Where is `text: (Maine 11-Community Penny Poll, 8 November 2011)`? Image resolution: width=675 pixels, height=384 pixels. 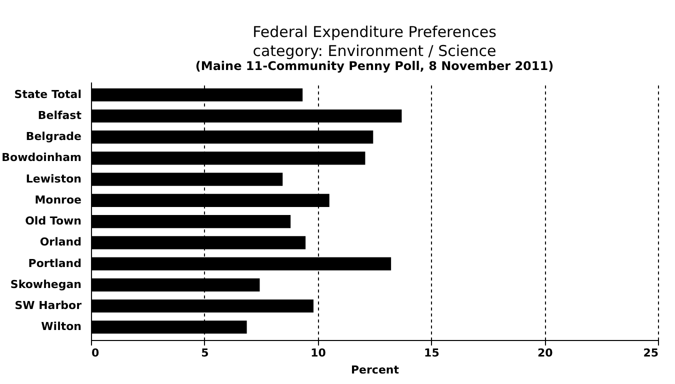 text: (Maine 11-Community Penny Poll, 8 November 2011) is located at coordinates (374, 66).